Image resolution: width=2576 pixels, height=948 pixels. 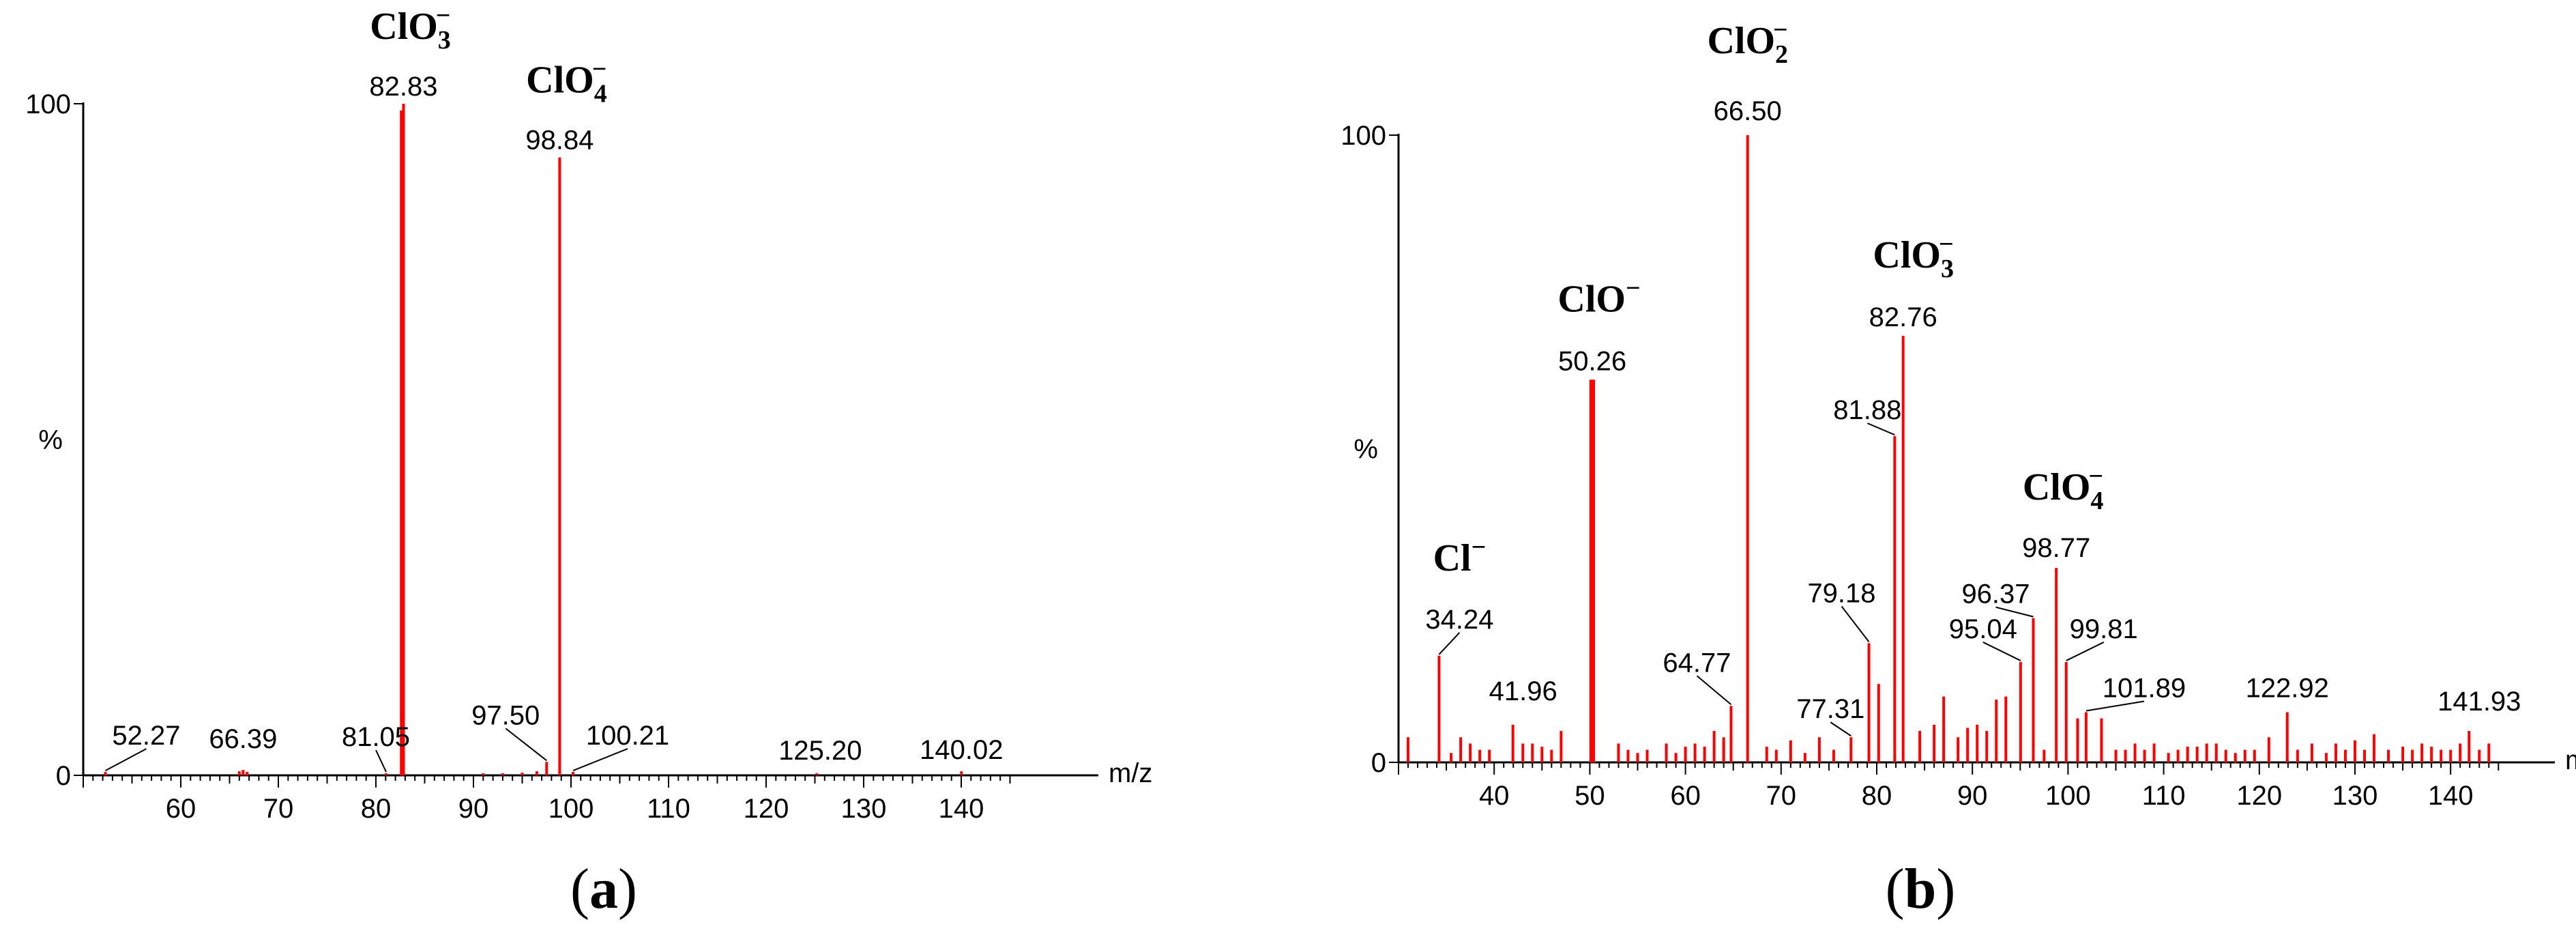 I want to click on panel-a-peak-label: 52.27, so click(x=146, y=736).